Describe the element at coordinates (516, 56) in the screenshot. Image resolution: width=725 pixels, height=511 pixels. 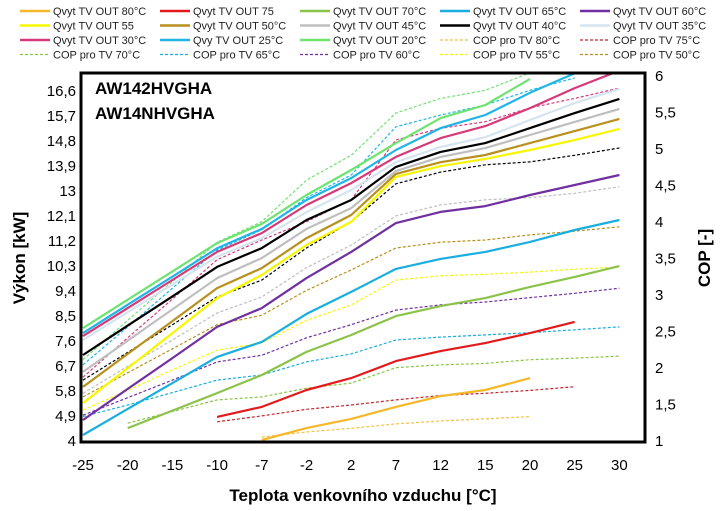
I see `legend-label: COP pro TV 55°C` at that location.